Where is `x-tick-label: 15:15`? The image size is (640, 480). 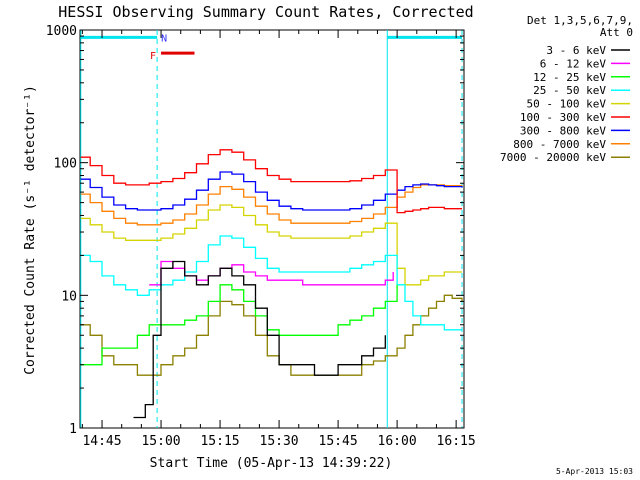
x-tick-label: 15:15 is located at coordinates (219, 441).